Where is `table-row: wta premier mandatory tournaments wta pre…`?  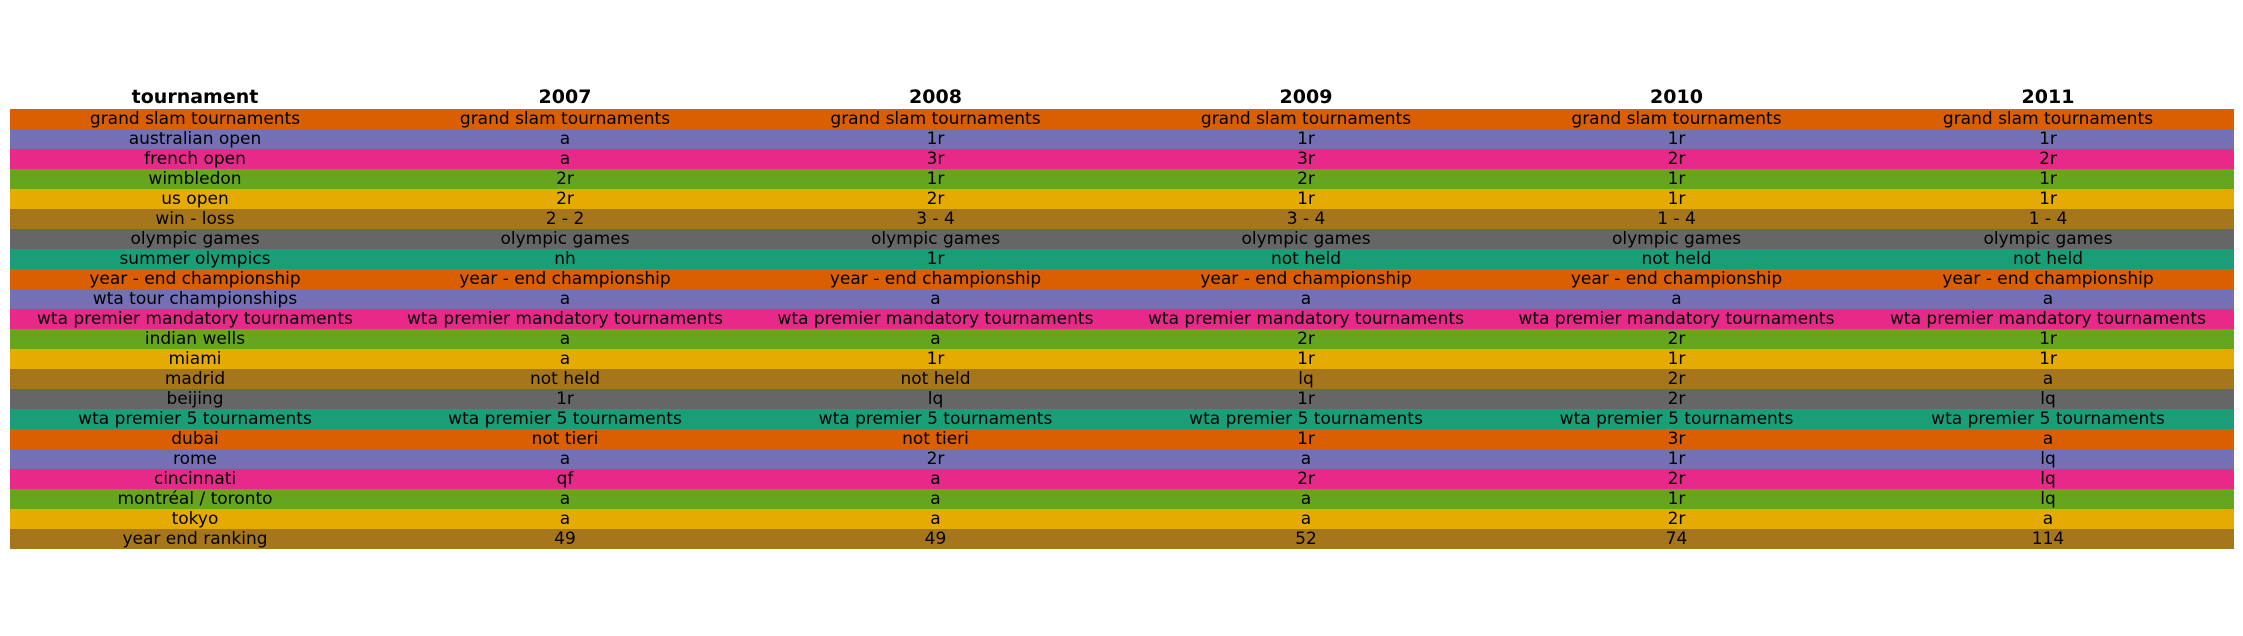 table-row: wta premier mandatory tournaments wta pre… is located at coordinates (1122, 319).